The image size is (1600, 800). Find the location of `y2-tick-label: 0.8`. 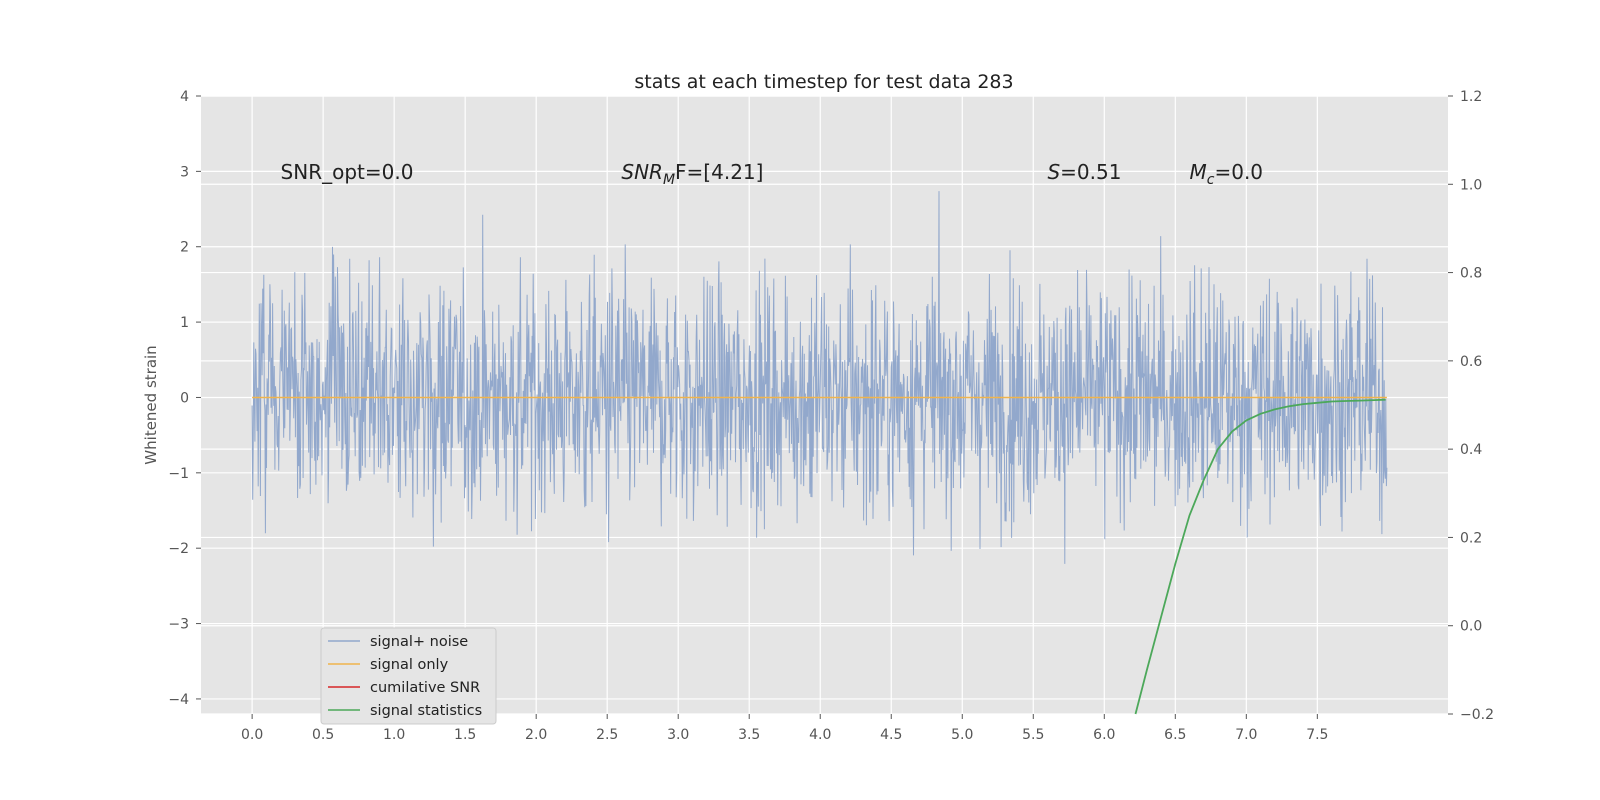

y2-tick-label: 0.8 is located at coordinates (1471, 274).